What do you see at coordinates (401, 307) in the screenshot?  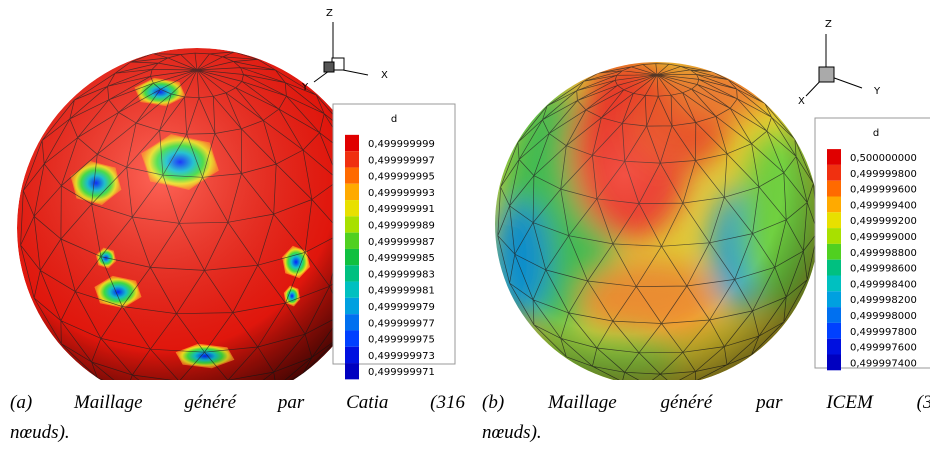 I see `legend-label: 0,499999979` at bounding box center [401, 307].